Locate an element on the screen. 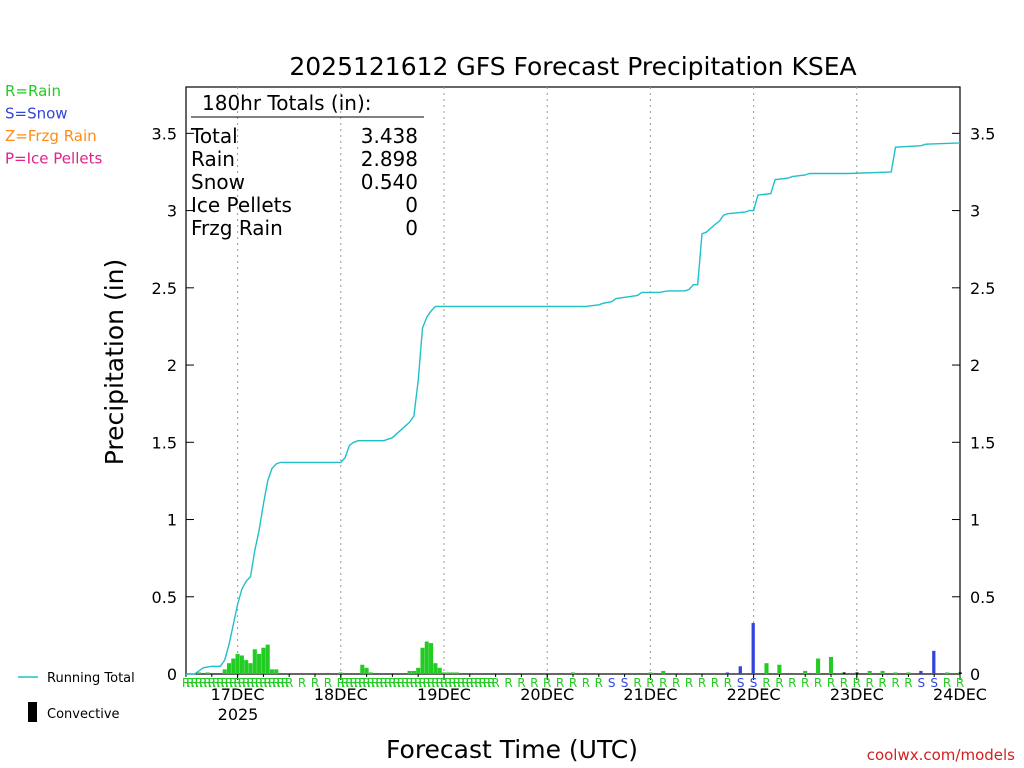  y-tick-label-right: 2 is located at coordinates (975, 365).